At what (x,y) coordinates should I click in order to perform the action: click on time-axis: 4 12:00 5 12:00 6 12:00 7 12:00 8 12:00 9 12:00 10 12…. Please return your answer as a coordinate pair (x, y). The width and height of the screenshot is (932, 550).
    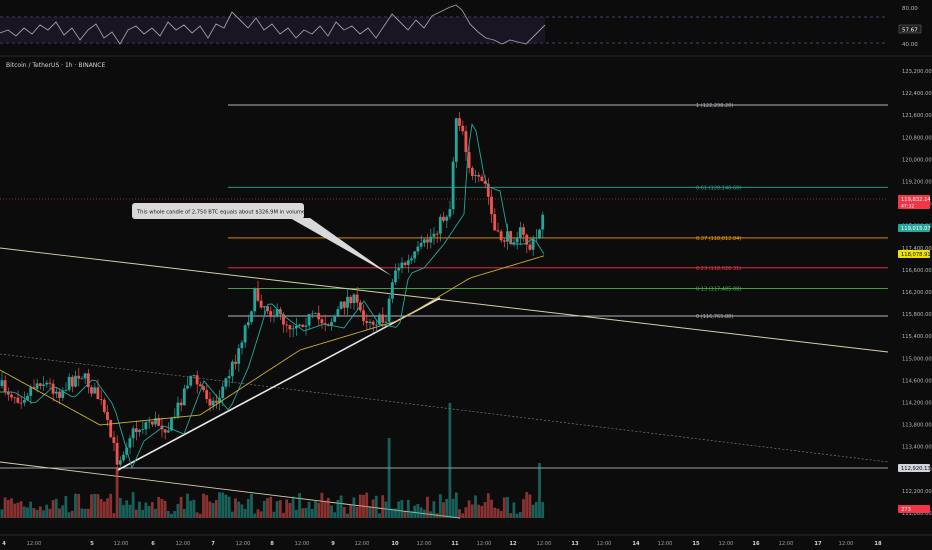
    Looking at the image, I should click on (466, 540).